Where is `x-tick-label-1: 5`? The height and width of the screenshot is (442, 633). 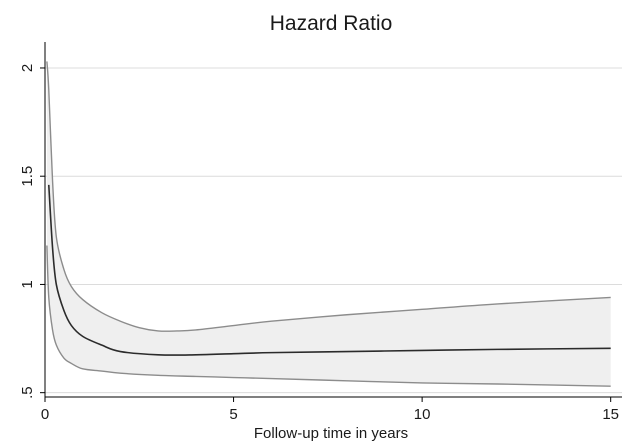
x-tick-label-1: 5 is located at coordinates (233, 414).